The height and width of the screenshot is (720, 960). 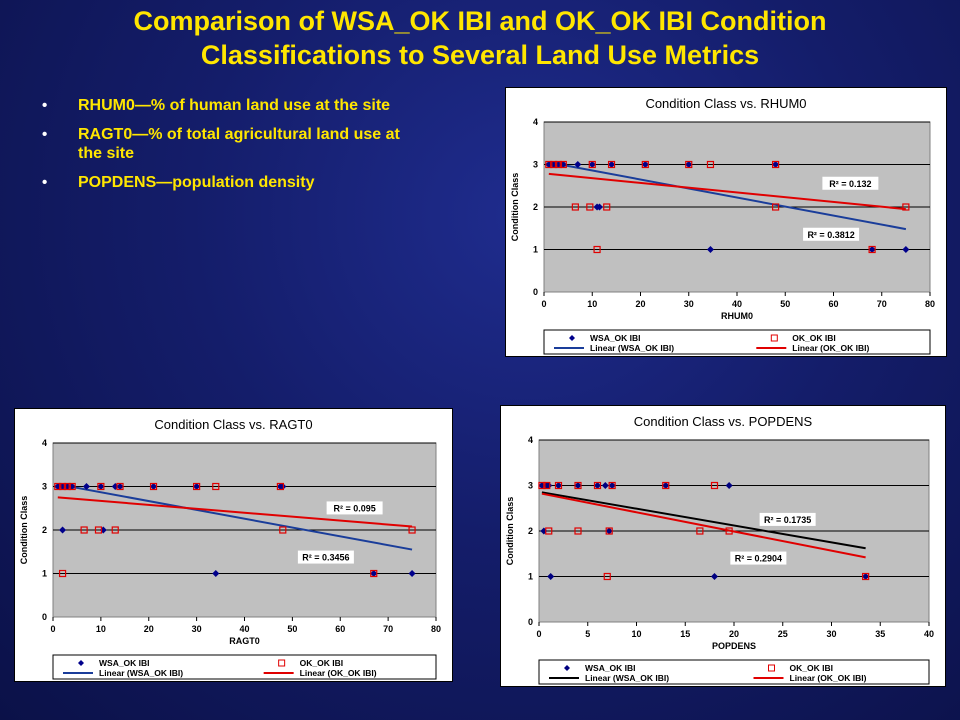 What do you see at coordinates (543, 304) in the screenshot?
I see `rhum0-xtick-0: 0` at bounding box center [543, 304].